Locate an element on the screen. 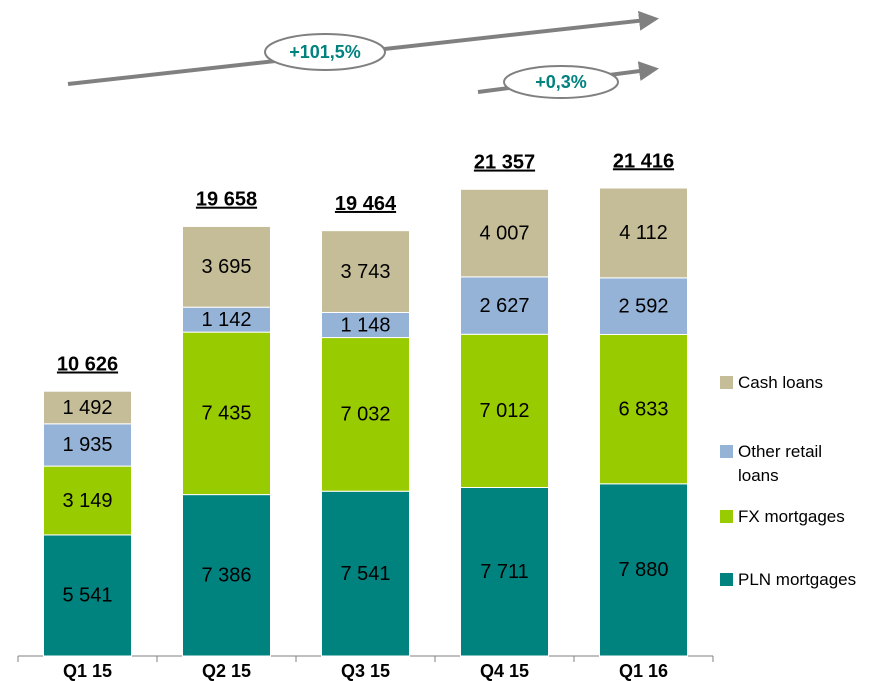 This screenshot has height=681, width=888. value-label: 3 743 is located at coordinates (365, 272).